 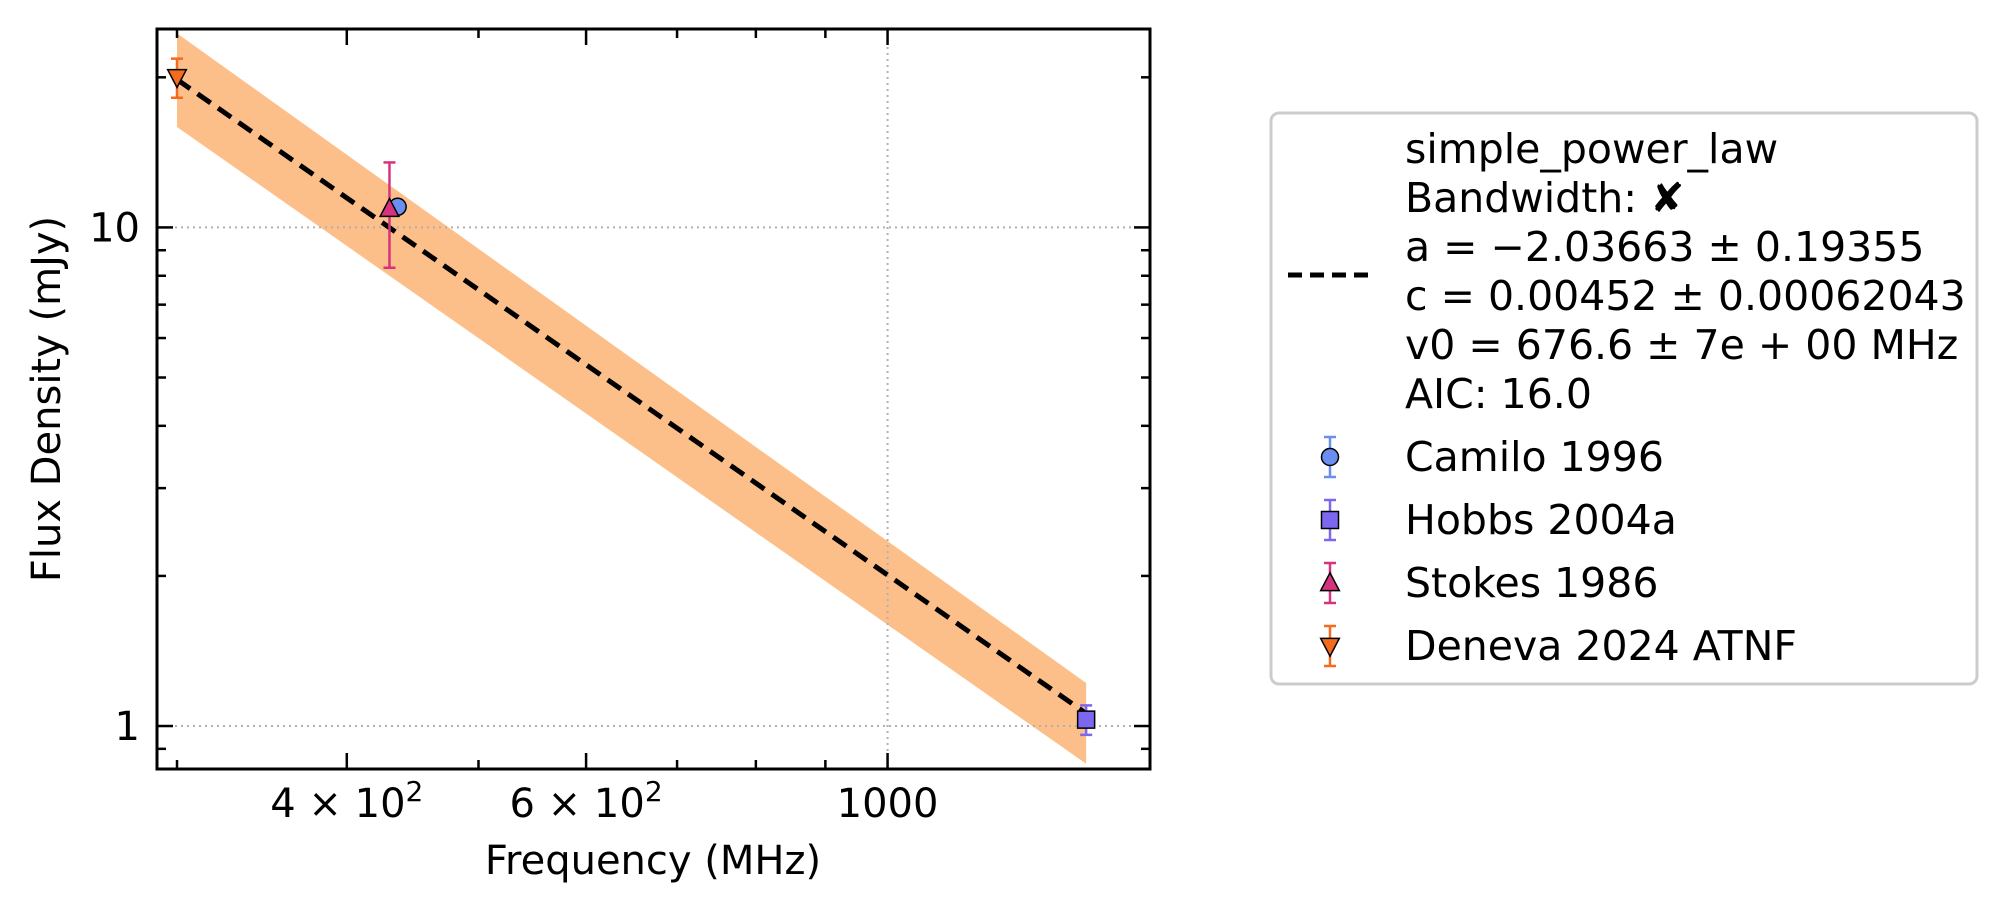 What do you see at coordinates (1591, 149) in the screenshot?
I see `legend-fit-name: simple_power_law` at bounding box center [1591, 149].